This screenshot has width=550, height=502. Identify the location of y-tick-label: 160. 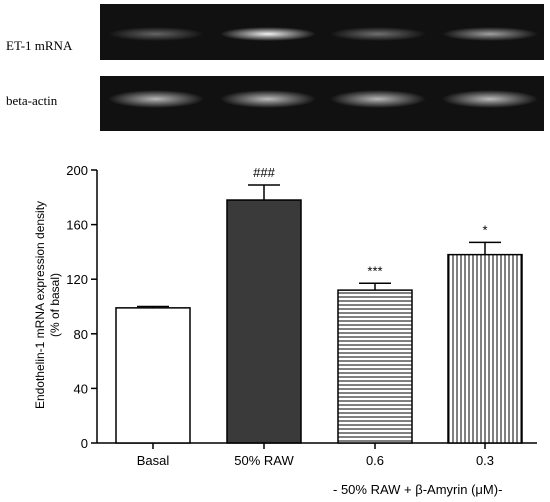
(77, 225).